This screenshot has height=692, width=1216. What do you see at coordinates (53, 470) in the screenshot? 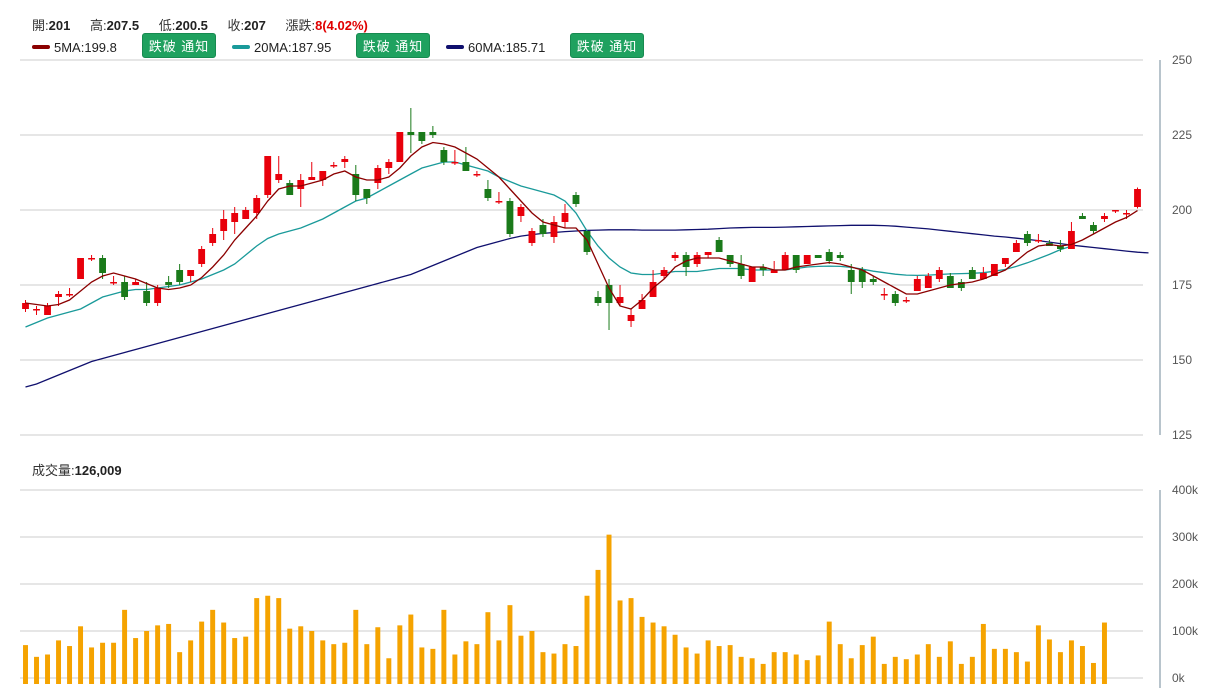
I see `volume-label: 成交量:` at bounding box center [53, 470].